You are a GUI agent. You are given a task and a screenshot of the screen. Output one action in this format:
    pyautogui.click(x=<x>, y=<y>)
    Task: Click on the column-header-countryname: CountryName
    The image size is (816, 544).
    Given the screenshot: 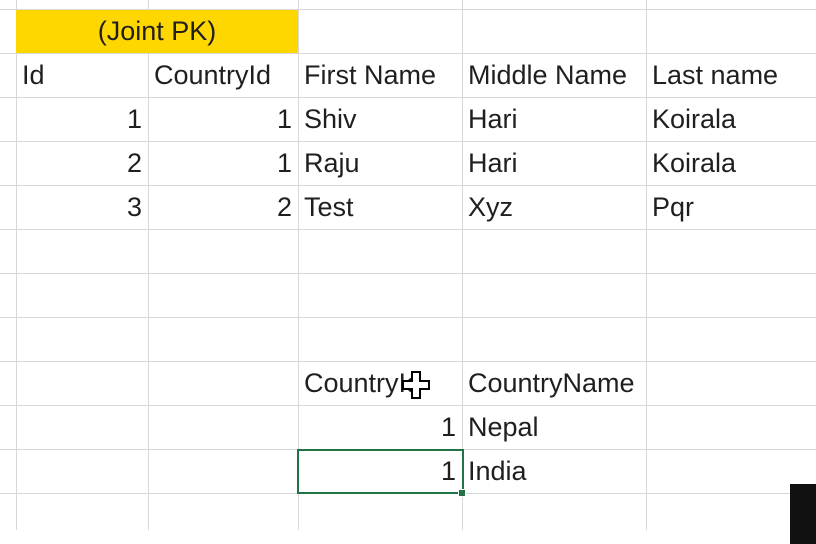 What is the action you would take?
    pyautogui.click(x=551, y=383)
    